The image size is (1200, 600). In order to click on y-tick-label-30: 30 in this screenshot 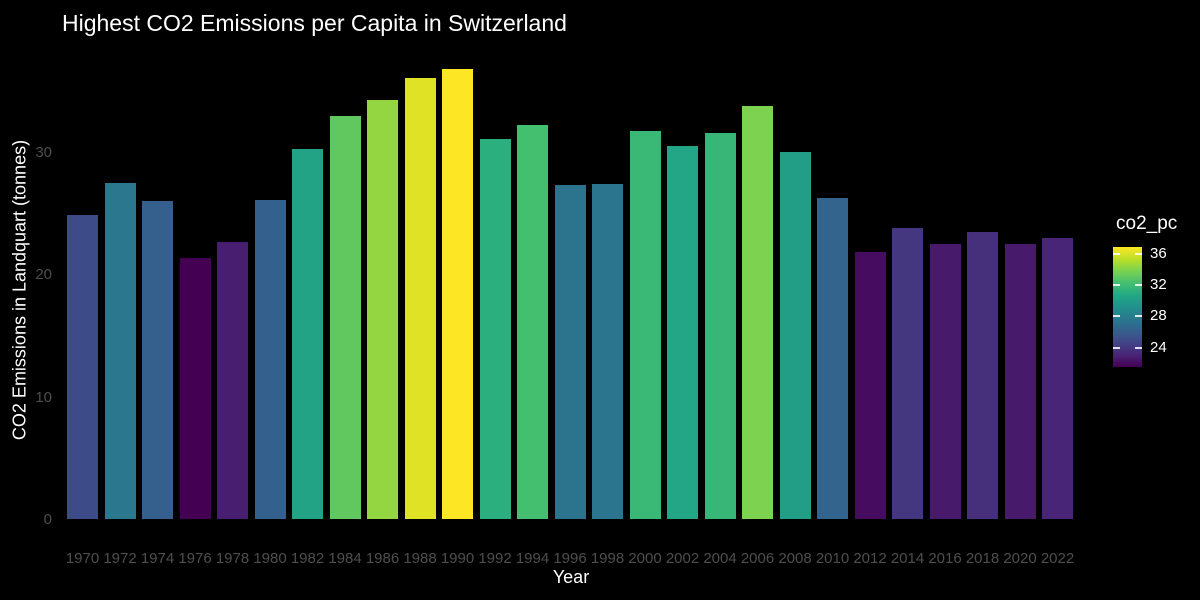, I will do `click(43, 152)`.